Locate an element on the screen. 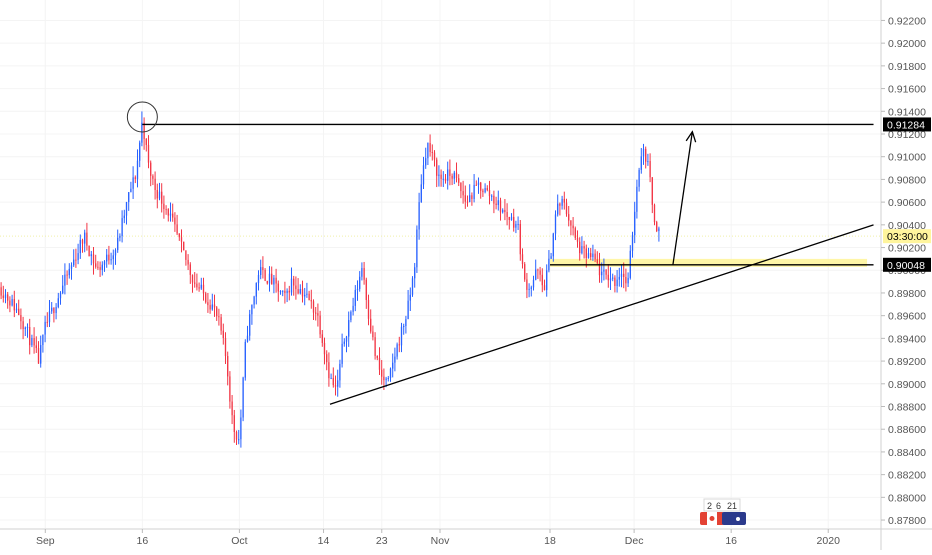 This screenshot has width=932, height=555. price-tick-label: 0.88800 is located at coordinates (907, 408).